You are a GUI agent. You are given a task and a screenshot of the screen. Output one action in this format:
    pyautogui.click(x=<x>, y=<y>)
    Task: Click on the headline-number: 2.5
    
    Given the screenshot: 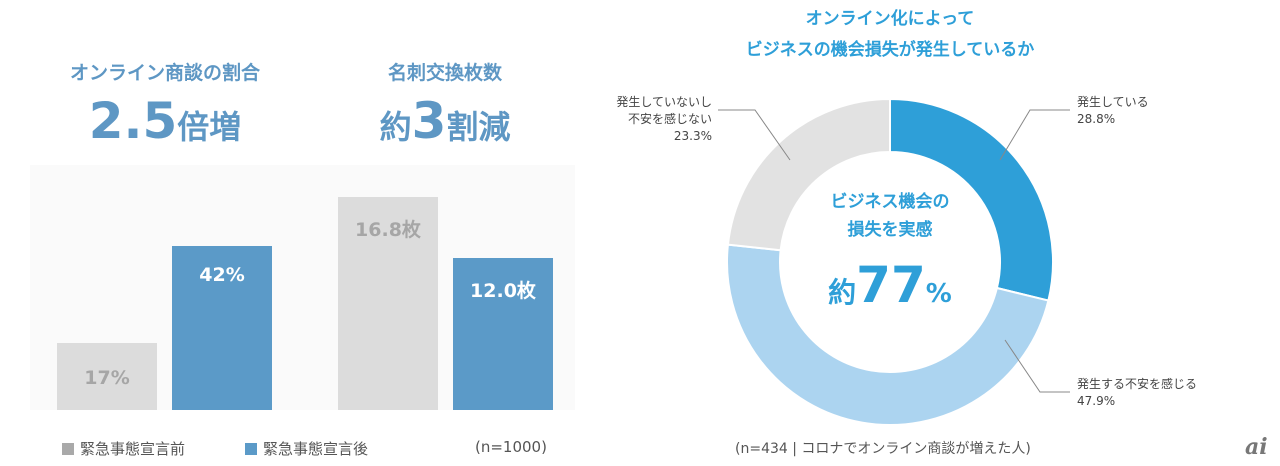 What is the action you would take?
    pyautogui.click(x=133, y=121)
    